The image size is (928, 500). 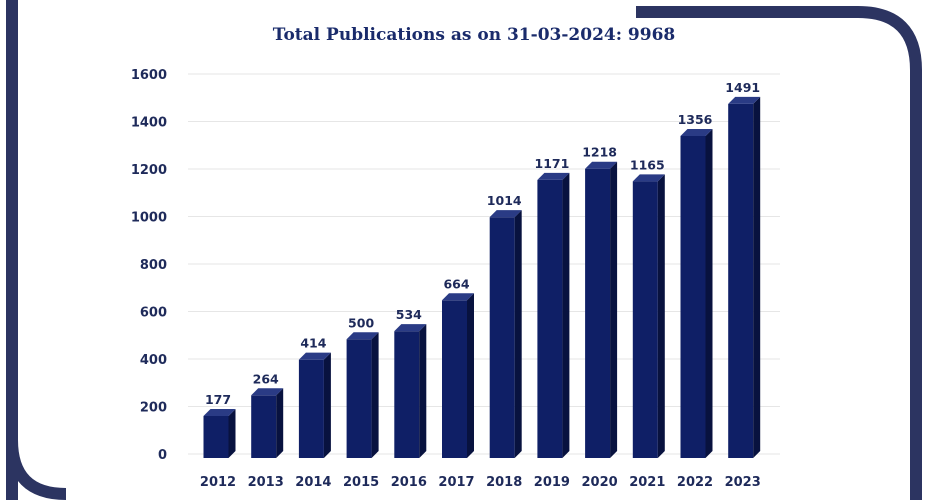 I want to click on x-tick-label: 2023, so click(x=743, y=482).